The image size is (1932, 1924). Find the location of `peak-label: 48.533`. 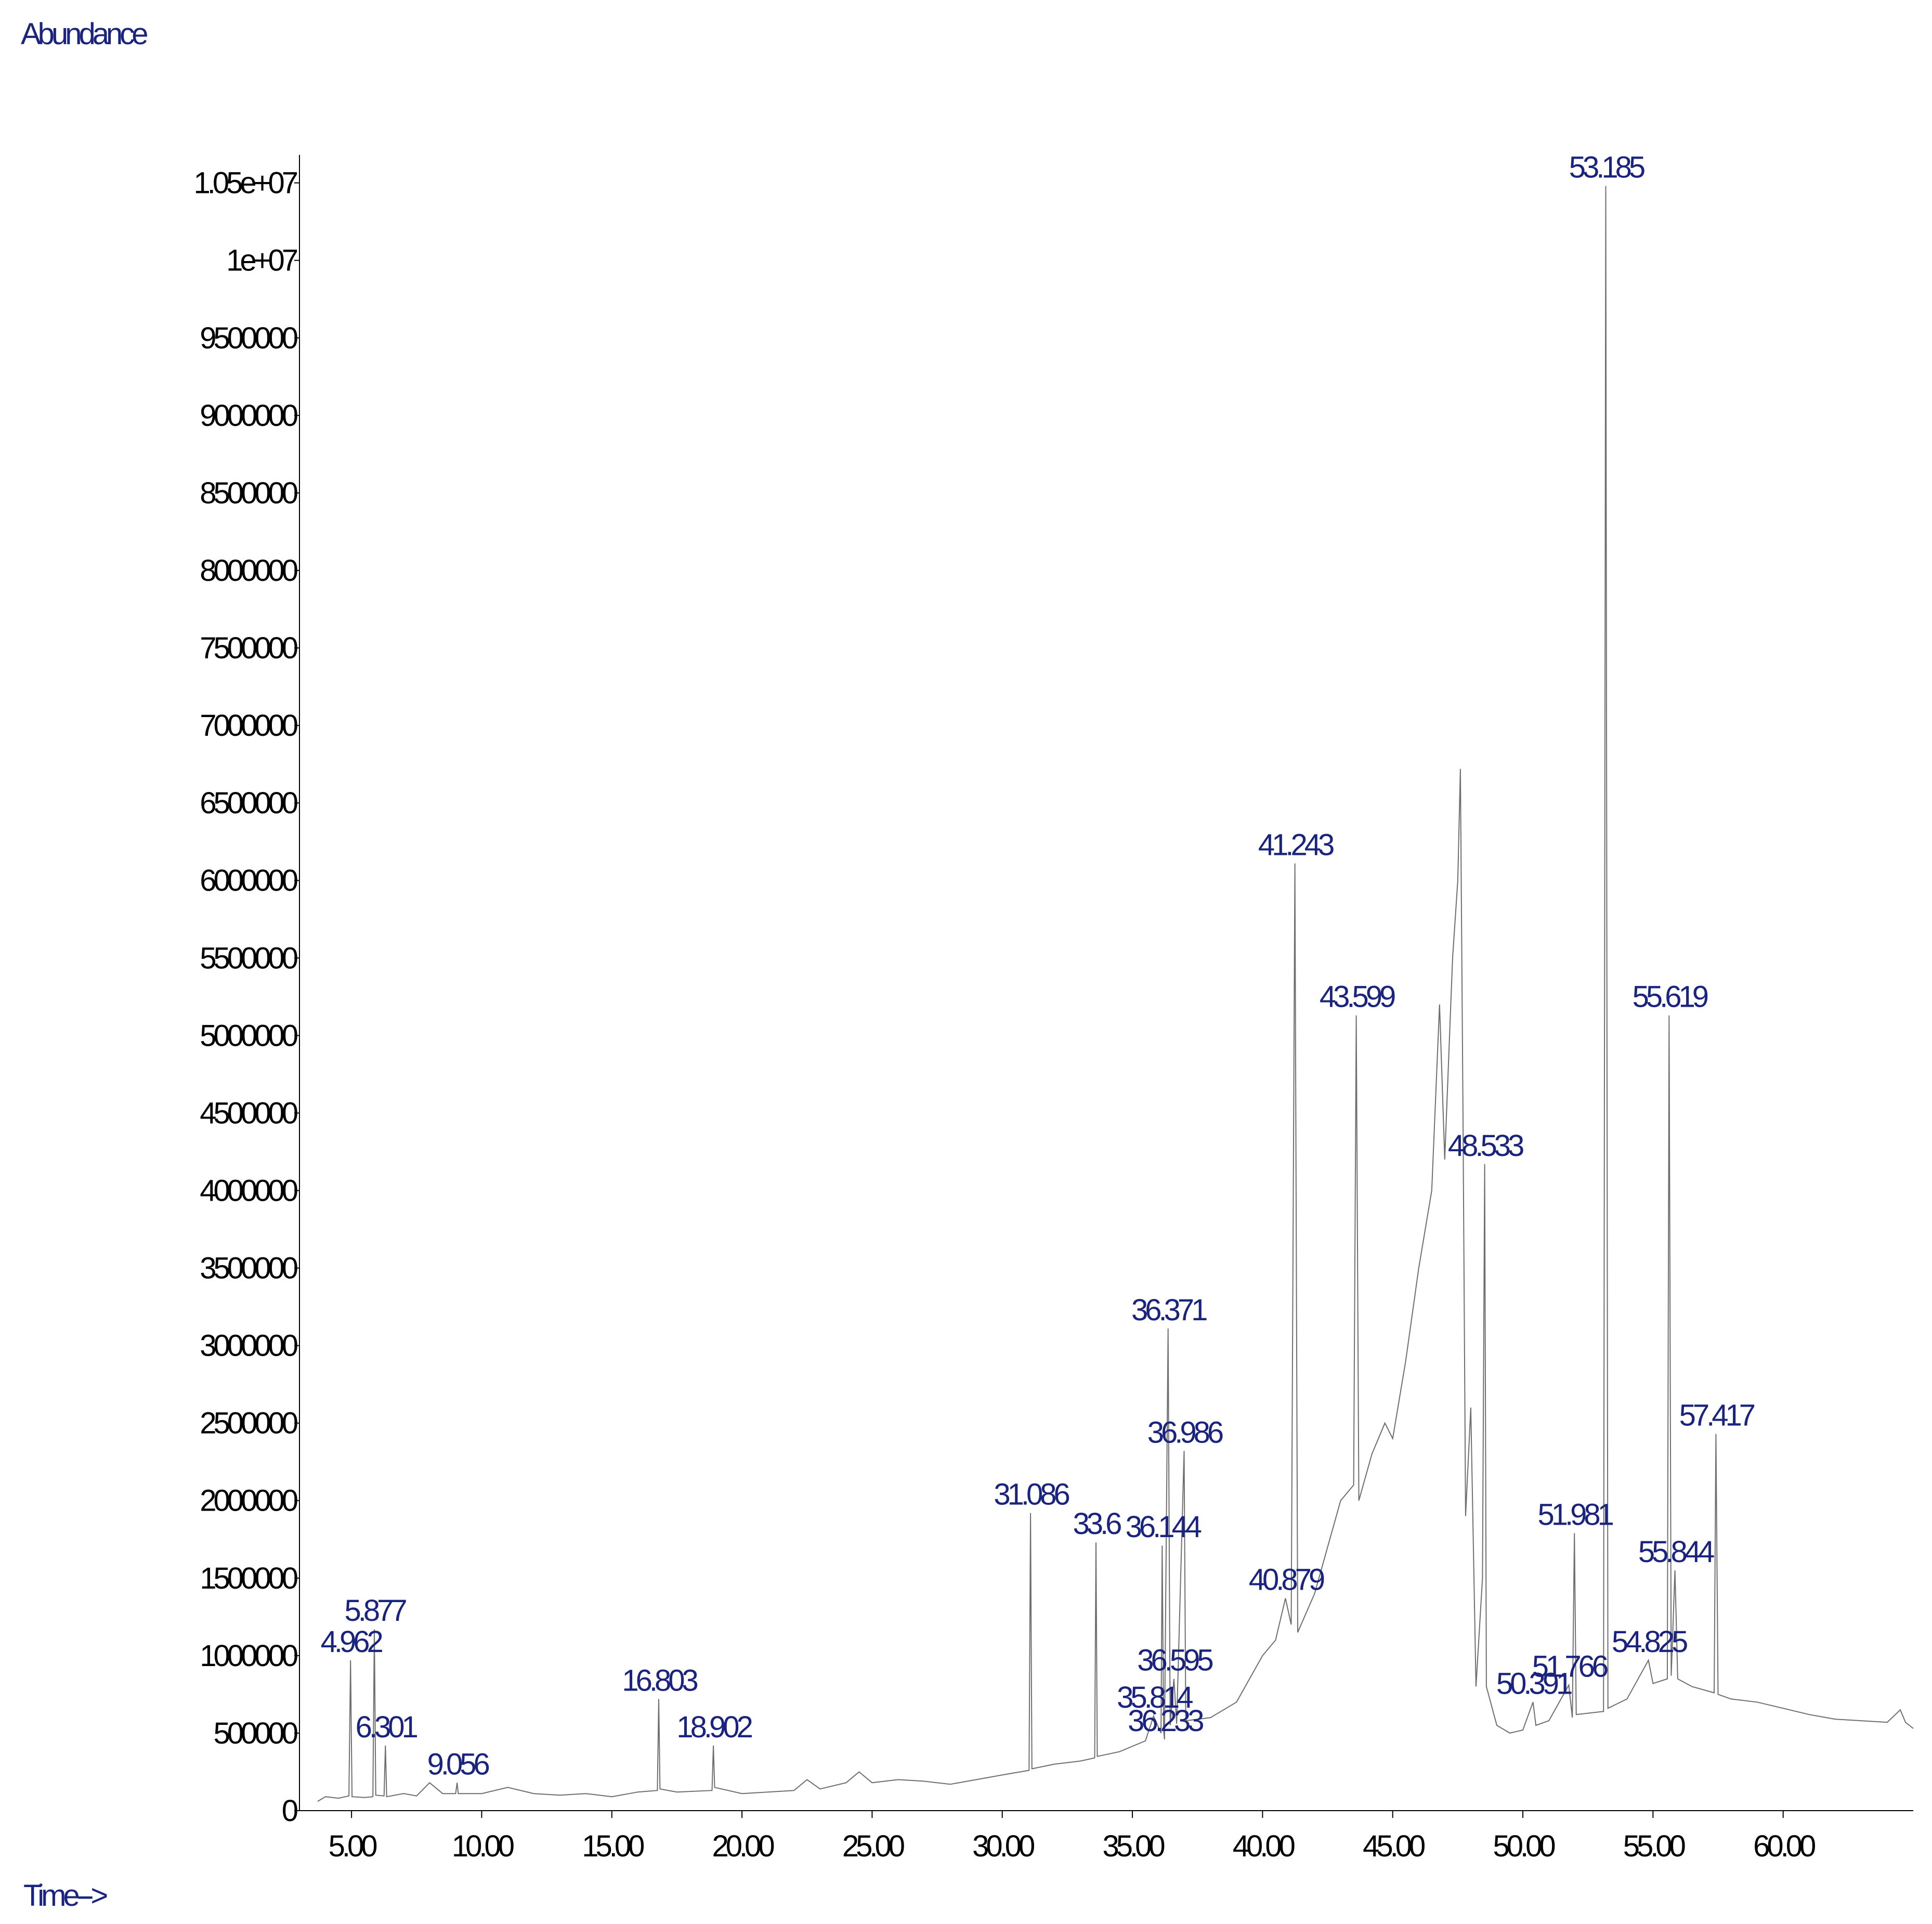

peak-label: 48.533 is located at coordinates (1485, 1146).